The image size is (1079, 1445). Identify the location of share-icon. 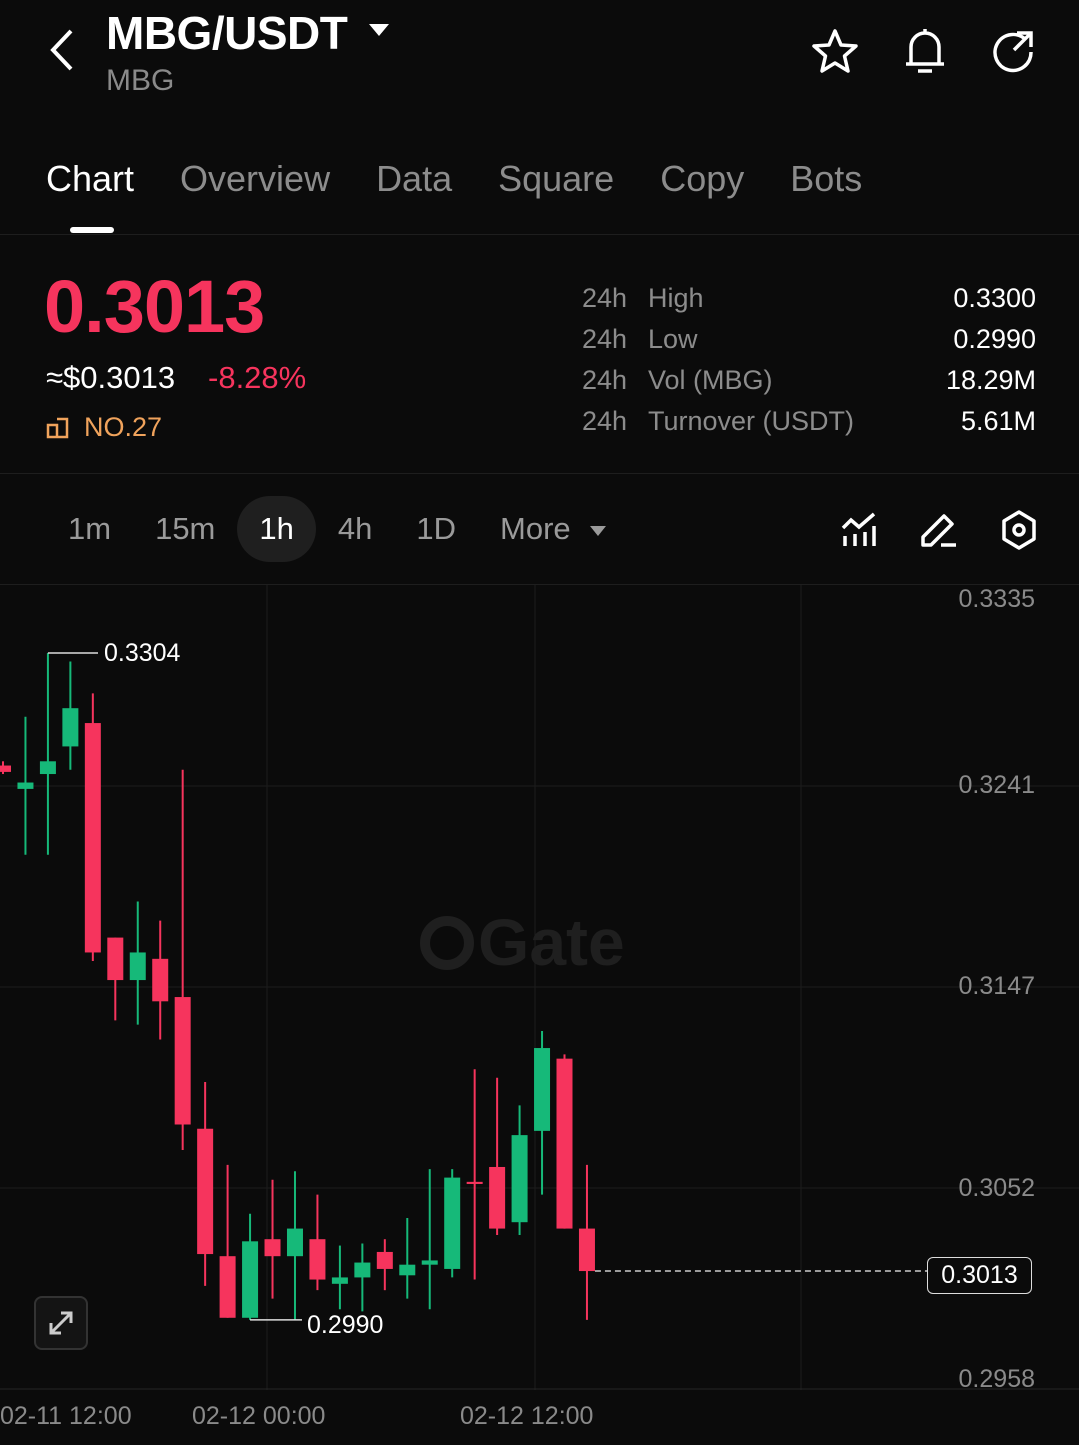
(1013, 52).